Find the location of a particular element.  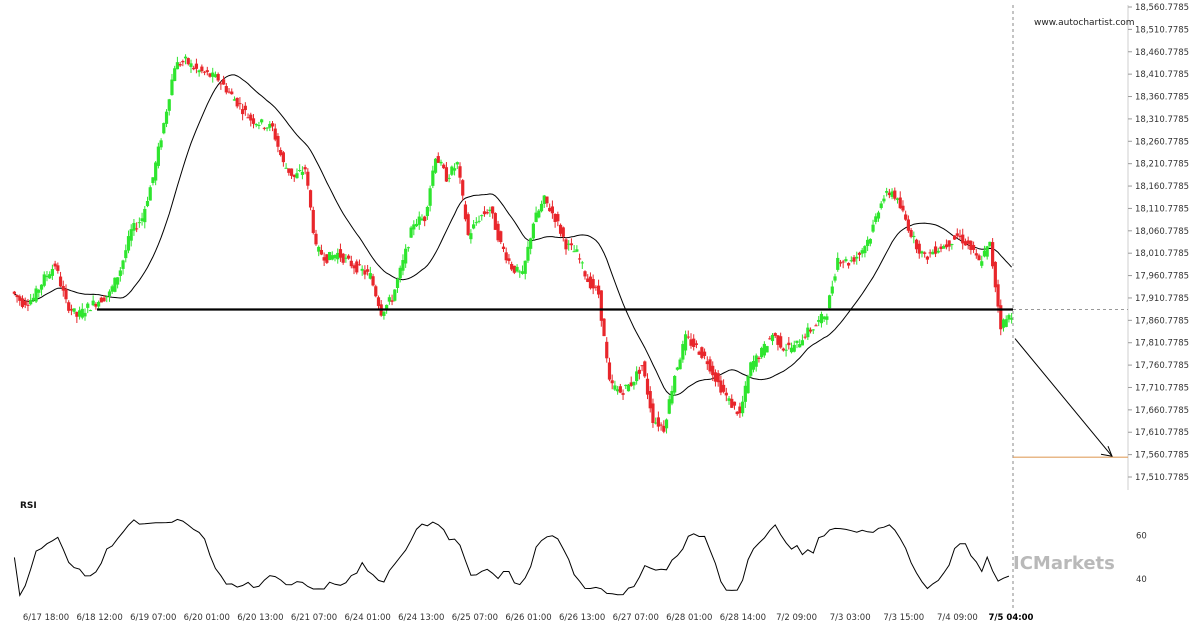

price-tick-label: 18,560.7785 is located at coordinates (1162, 8).